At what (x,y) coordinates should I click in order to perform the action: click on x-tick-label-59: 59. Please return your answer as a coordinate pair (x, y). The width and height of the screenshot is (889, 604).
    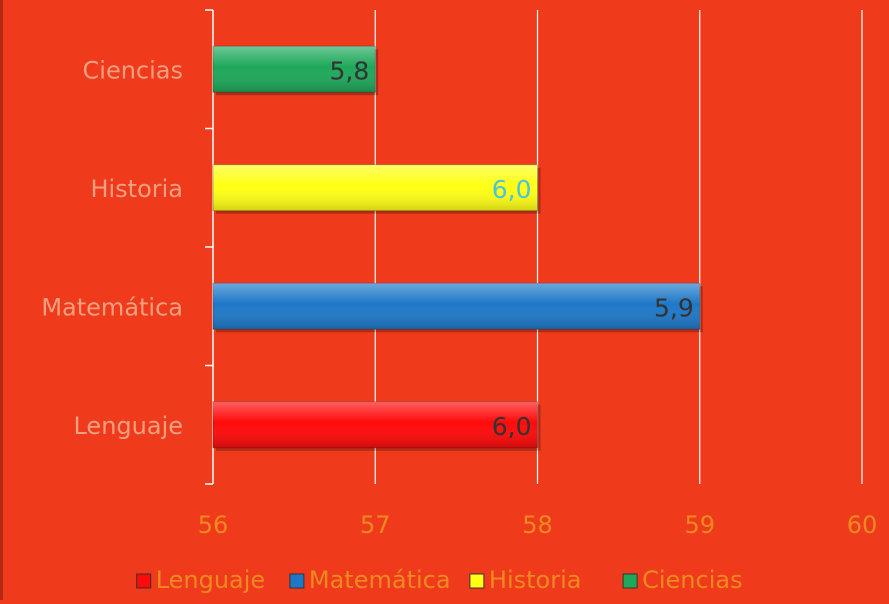
    Looking at the image, I should click on (699, 525).